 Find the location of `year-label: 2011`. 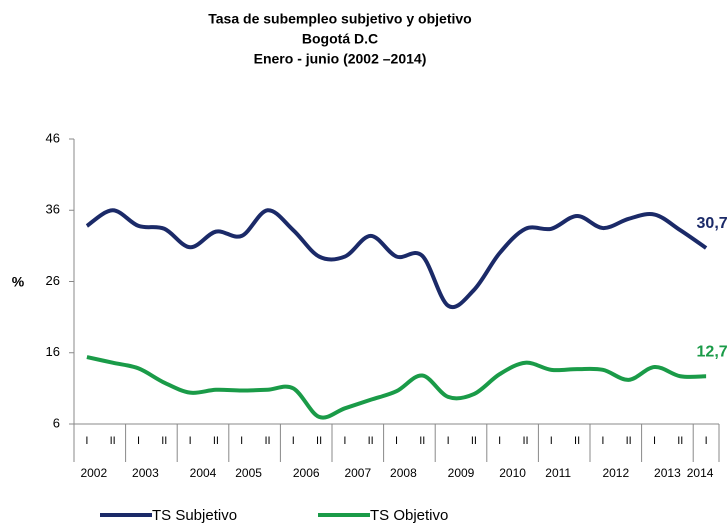

year-label: 2011 is located at coordinates (558, 473).